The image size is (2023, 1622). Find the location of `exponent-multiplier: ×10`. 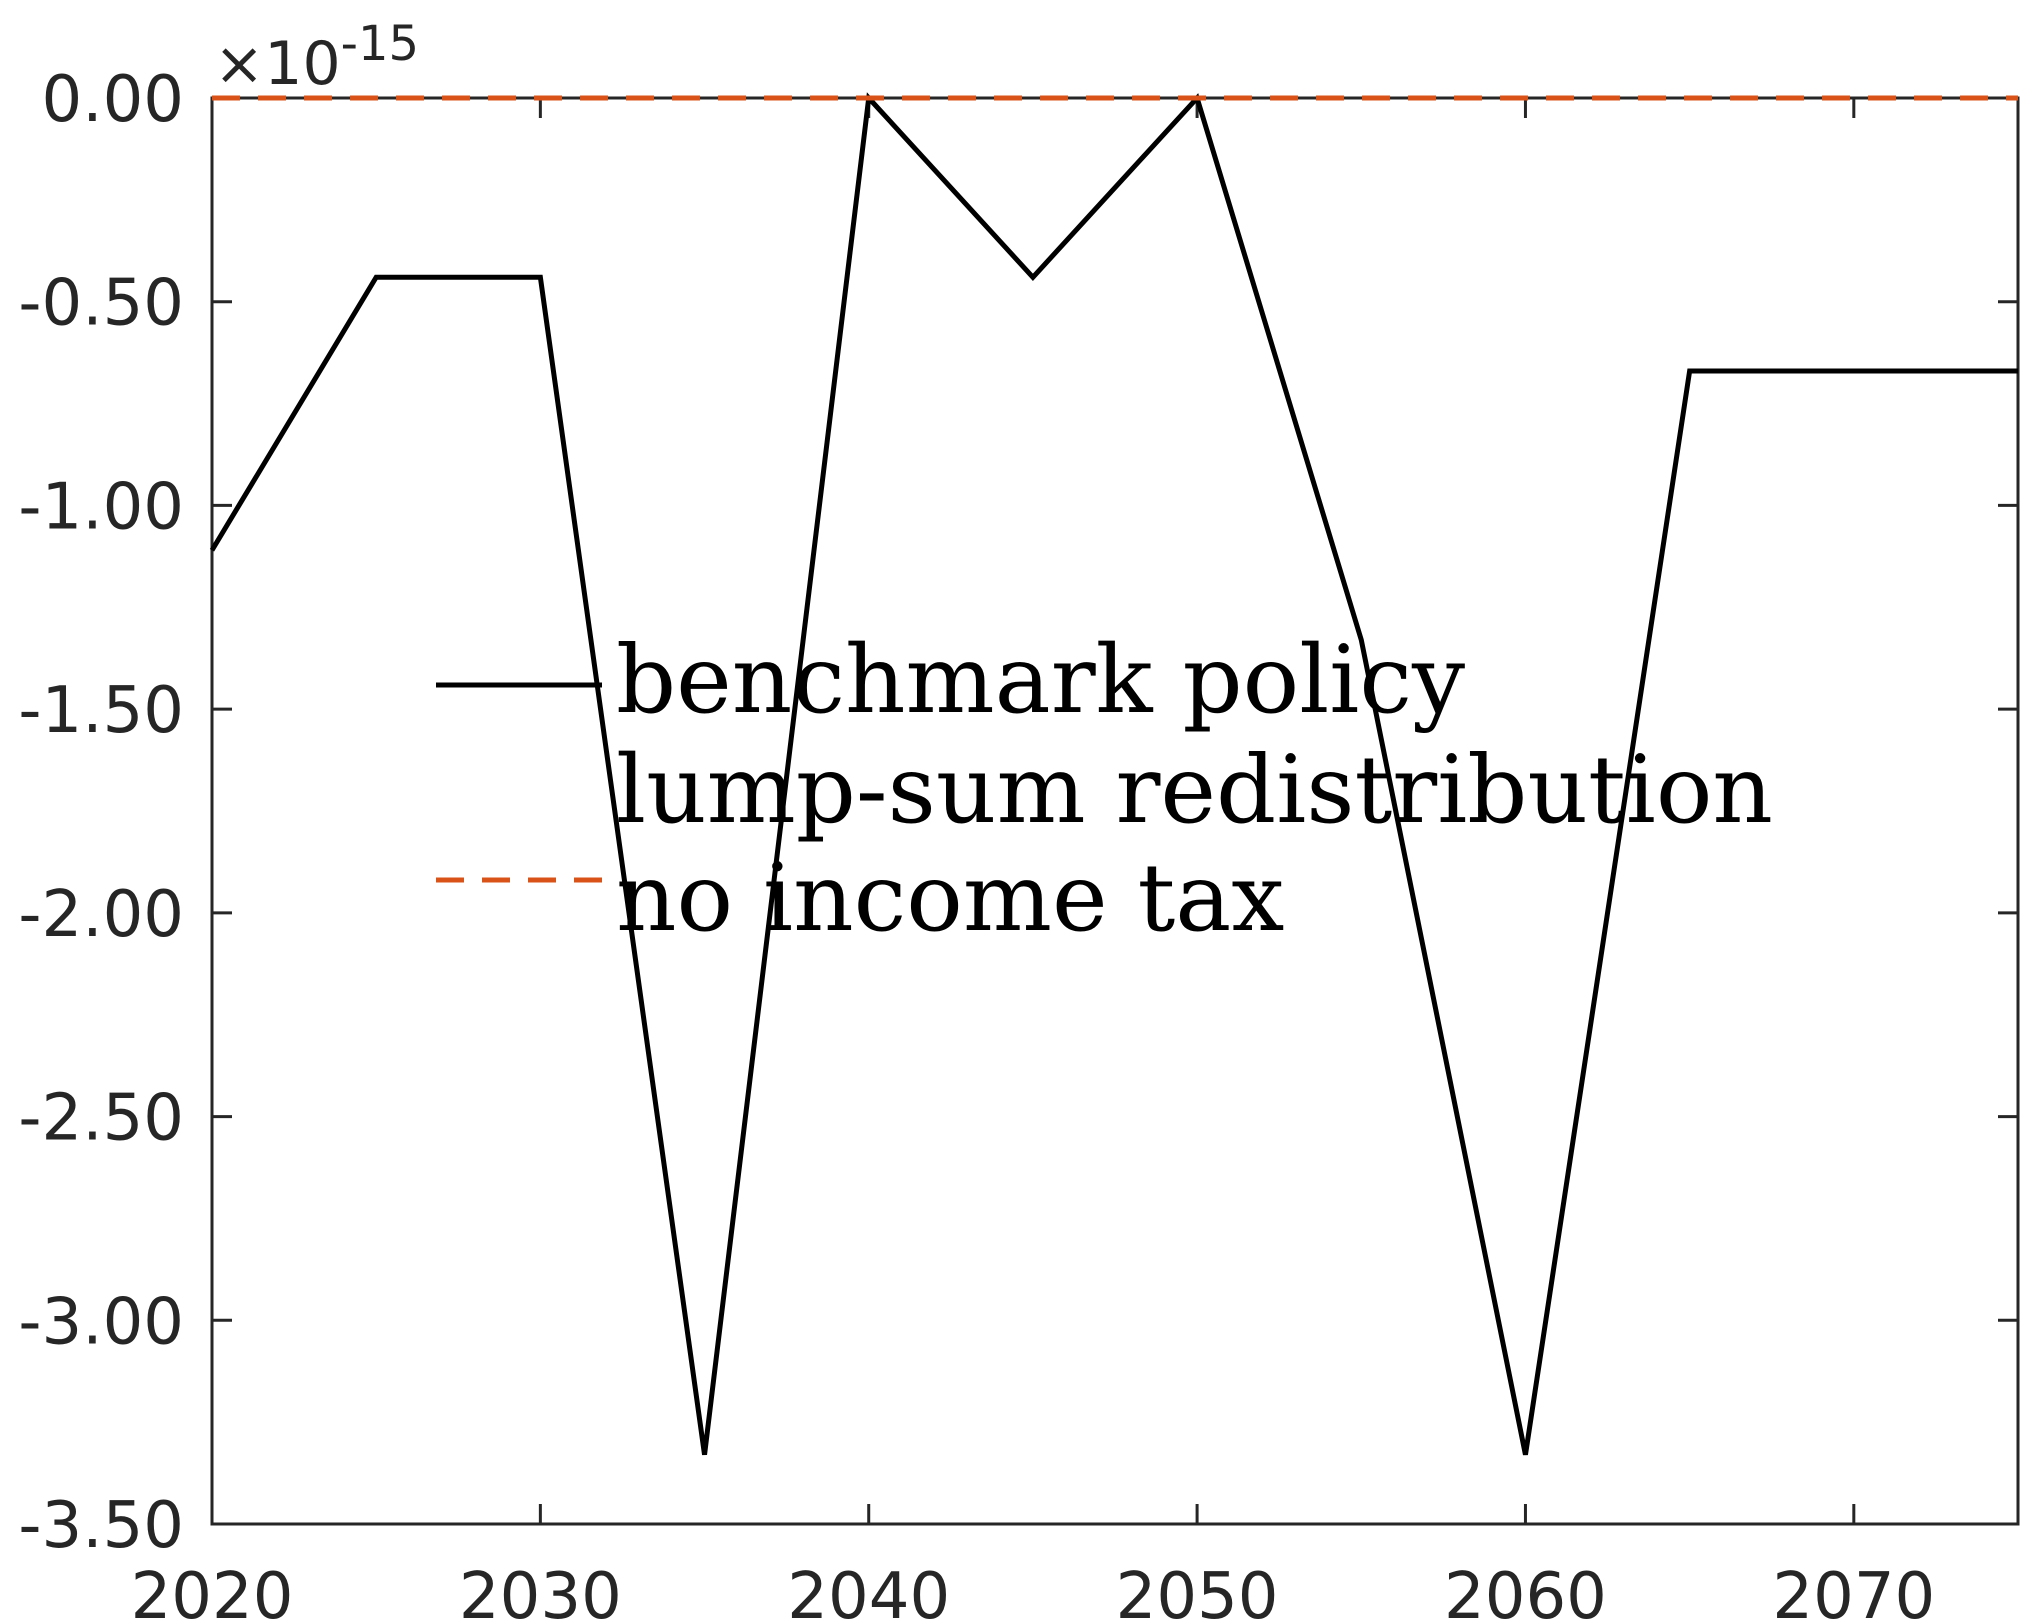

exponent-multiplier: ×10 is located at coordinates (277, 64).